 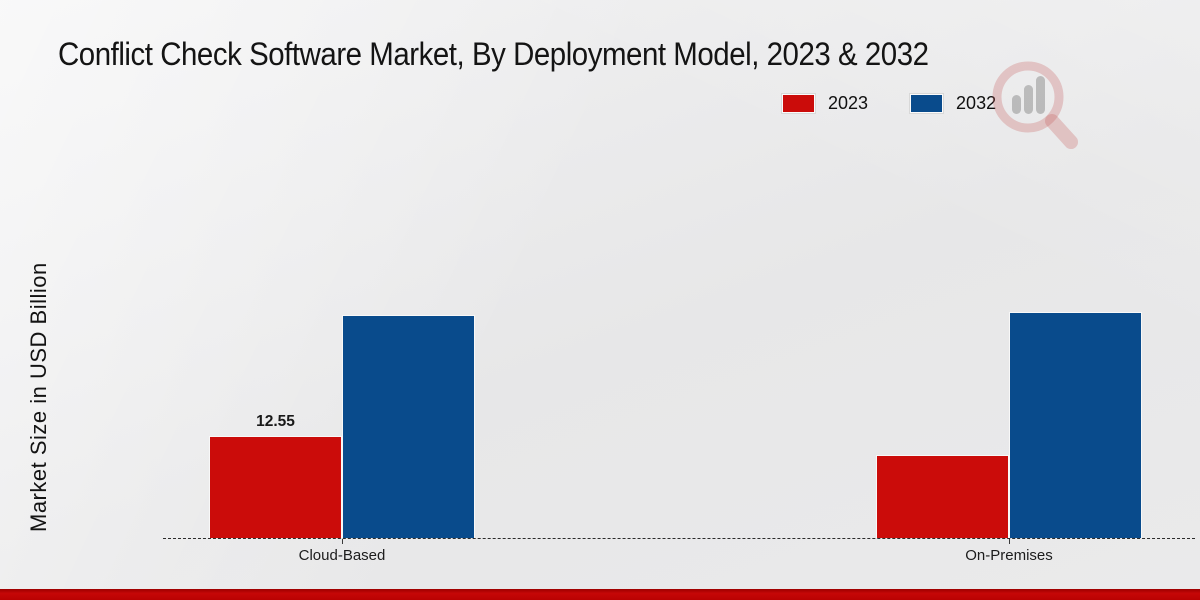 What do you see at coordinates (1075, 425) in the screenshot?
I see `bar-2032-on-premises` at bounding box center [1075, 425].